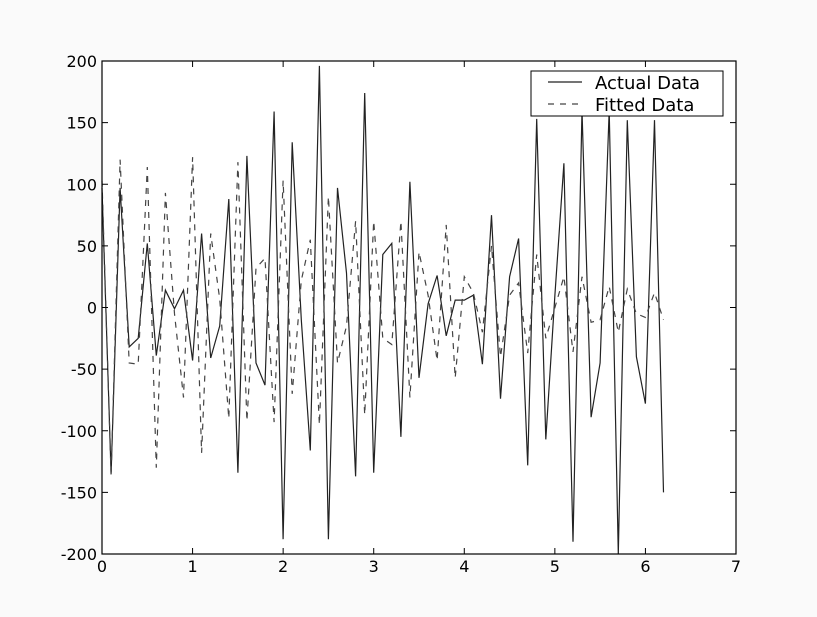 Image resolution: width=817 pixels, height=617 pixels. What do you see at coordinates (87, 246) in the screenshot?
I see `y-tick-label: 50` at bounding box center [87, 246].